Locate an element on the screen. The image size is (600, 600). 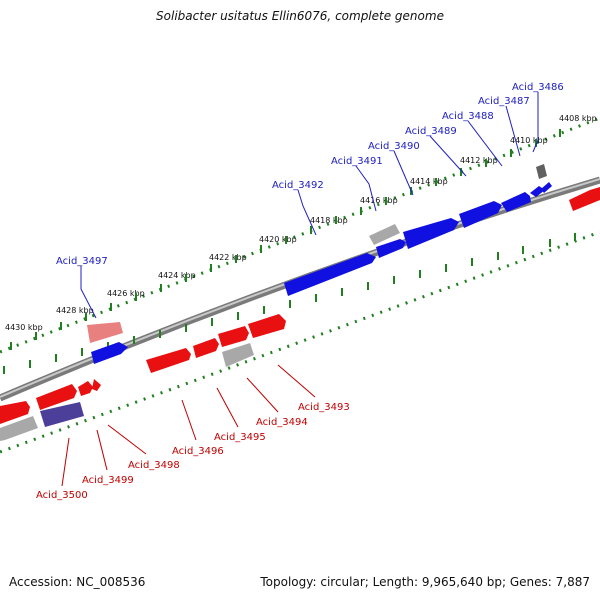
tick-label-4408: 4408 kbp is located at coordinates (578, 118).